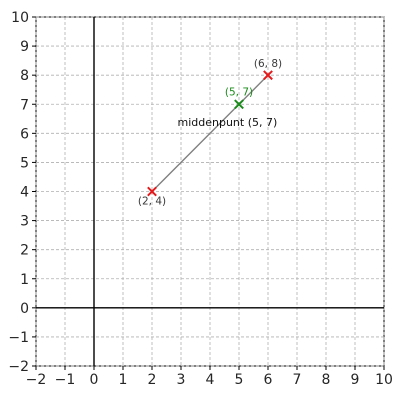 Image resolution: width=400 pixels, height=400 pixels. What do you see at coordinates (24, 105) in the screenshot?
I see `y-tick-label: 7` at bounding box center [24, 105].